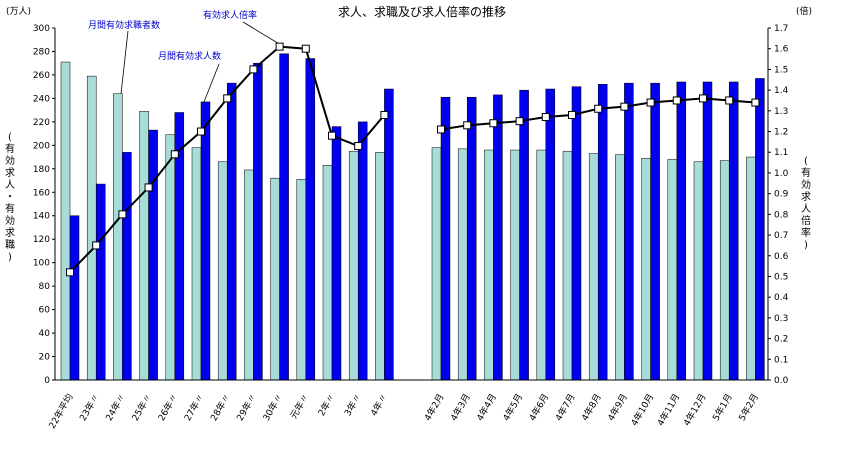  Describe the element at coordinates (193, 408) in the screenshot. I see `x-tick-label: 27年〃` at that location.